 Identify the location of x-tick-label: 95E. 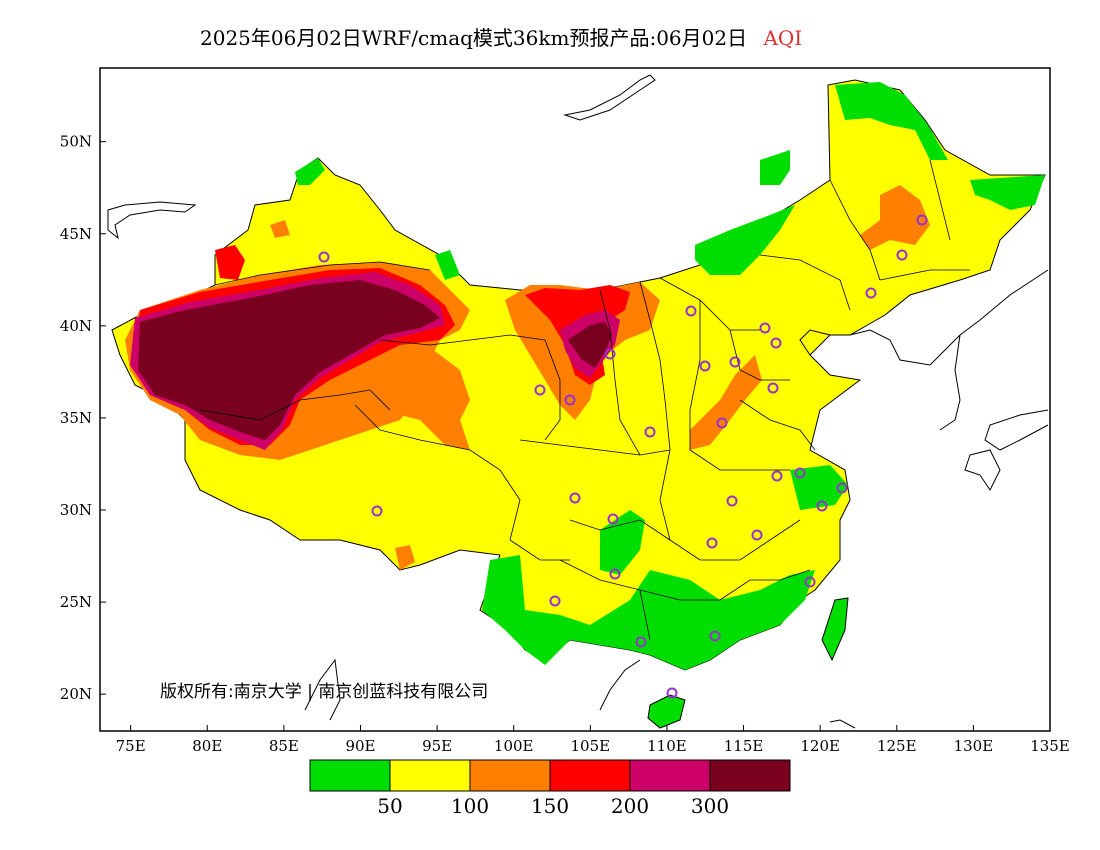
(437, 746).